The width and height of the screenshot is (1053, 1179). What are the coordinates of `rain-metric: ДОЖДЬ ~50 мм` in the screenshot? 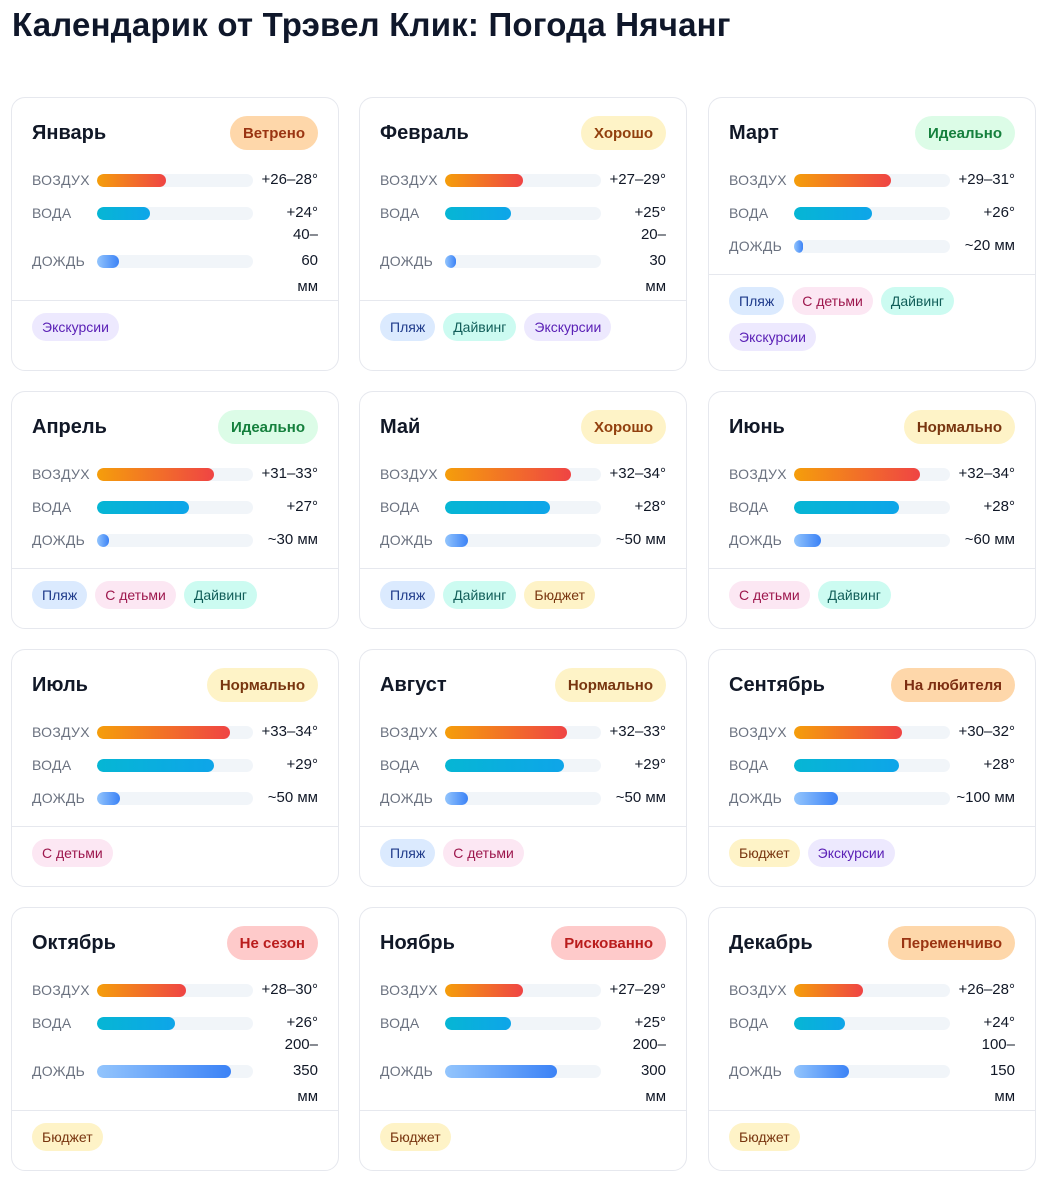 It's located at (175, 798).